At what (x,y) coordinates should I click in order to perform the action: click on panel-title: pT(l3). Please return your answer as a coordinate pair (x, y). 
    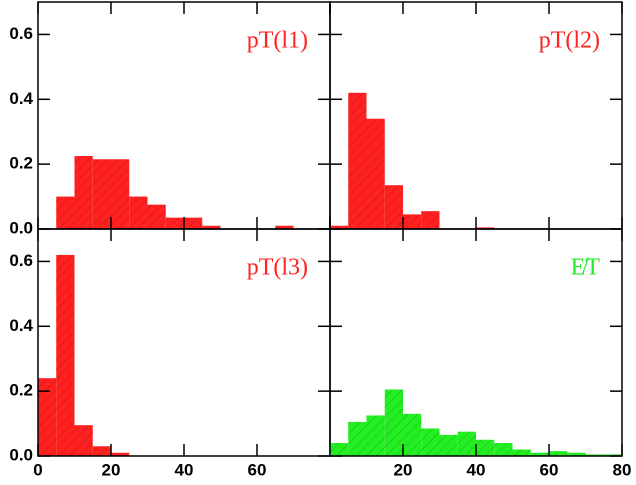
    Looking at the image, I should click on (277, 268).